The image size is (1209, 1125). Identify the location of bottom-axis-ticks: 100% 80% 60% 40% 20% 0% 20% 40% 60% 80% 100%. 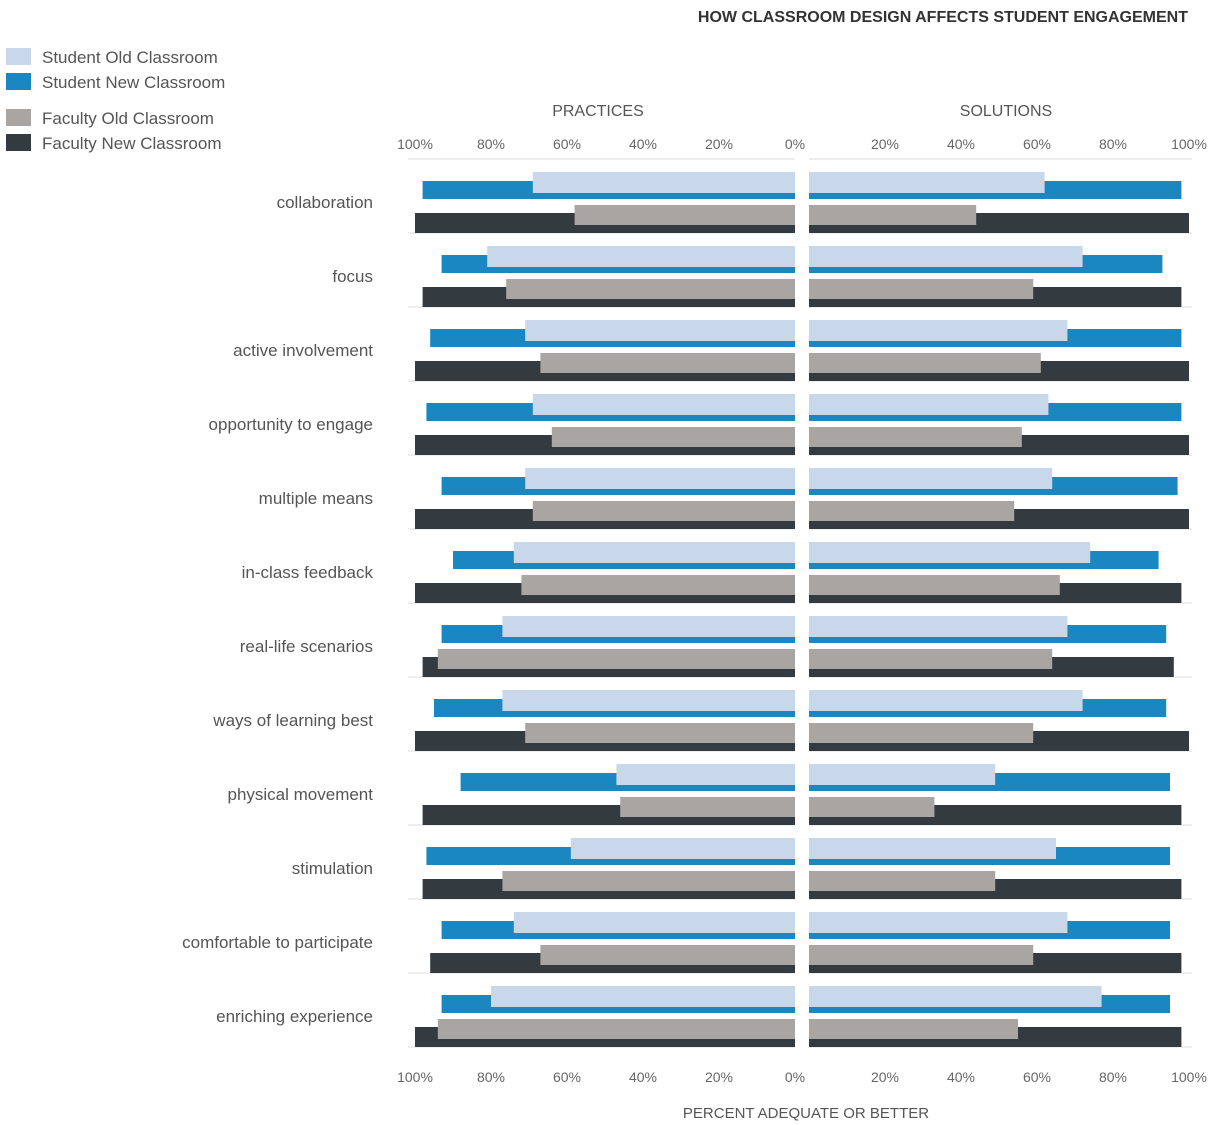
(802, 1077).